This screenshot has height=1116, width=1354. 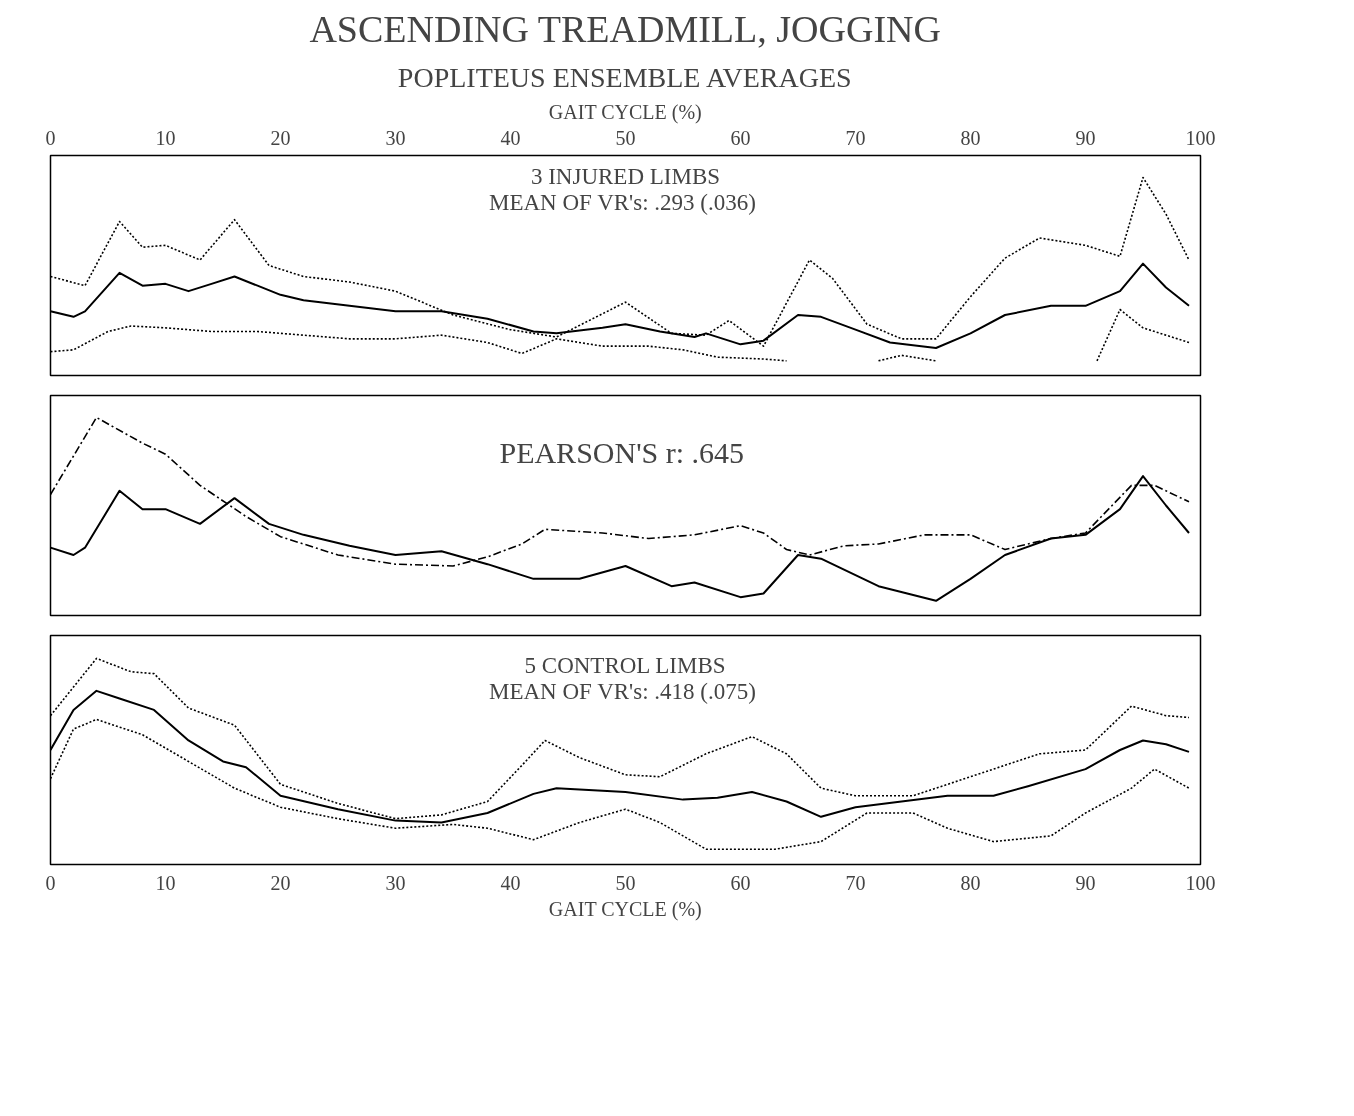 What do you see at coordinates (280, 137) in the screenshot?
I see `x2-tick-label: 20` at bounding box center [280, 137].